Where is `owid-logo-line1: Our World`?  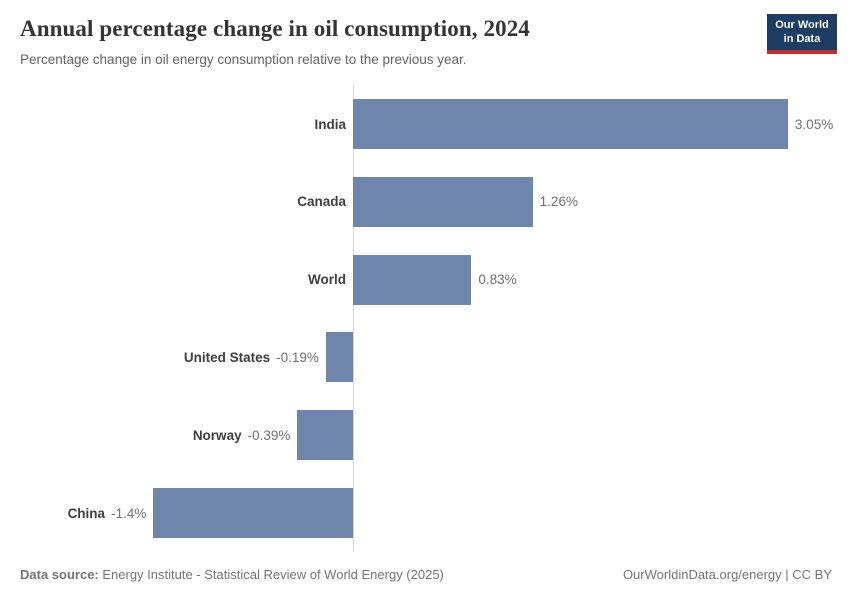
owid-logo-line1: Our World is located at coordinates (802, 25).